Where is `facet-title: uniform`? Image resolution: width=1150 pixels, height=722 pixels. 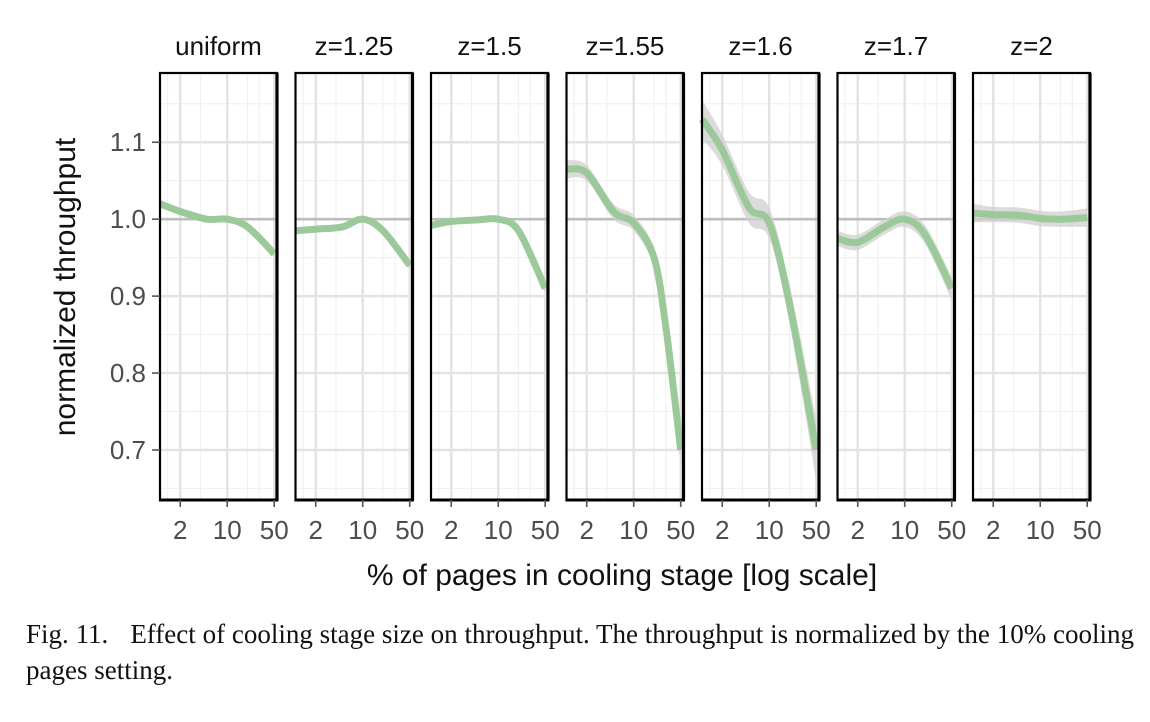 facet-title: uniform is located at coordinates (218, 46).